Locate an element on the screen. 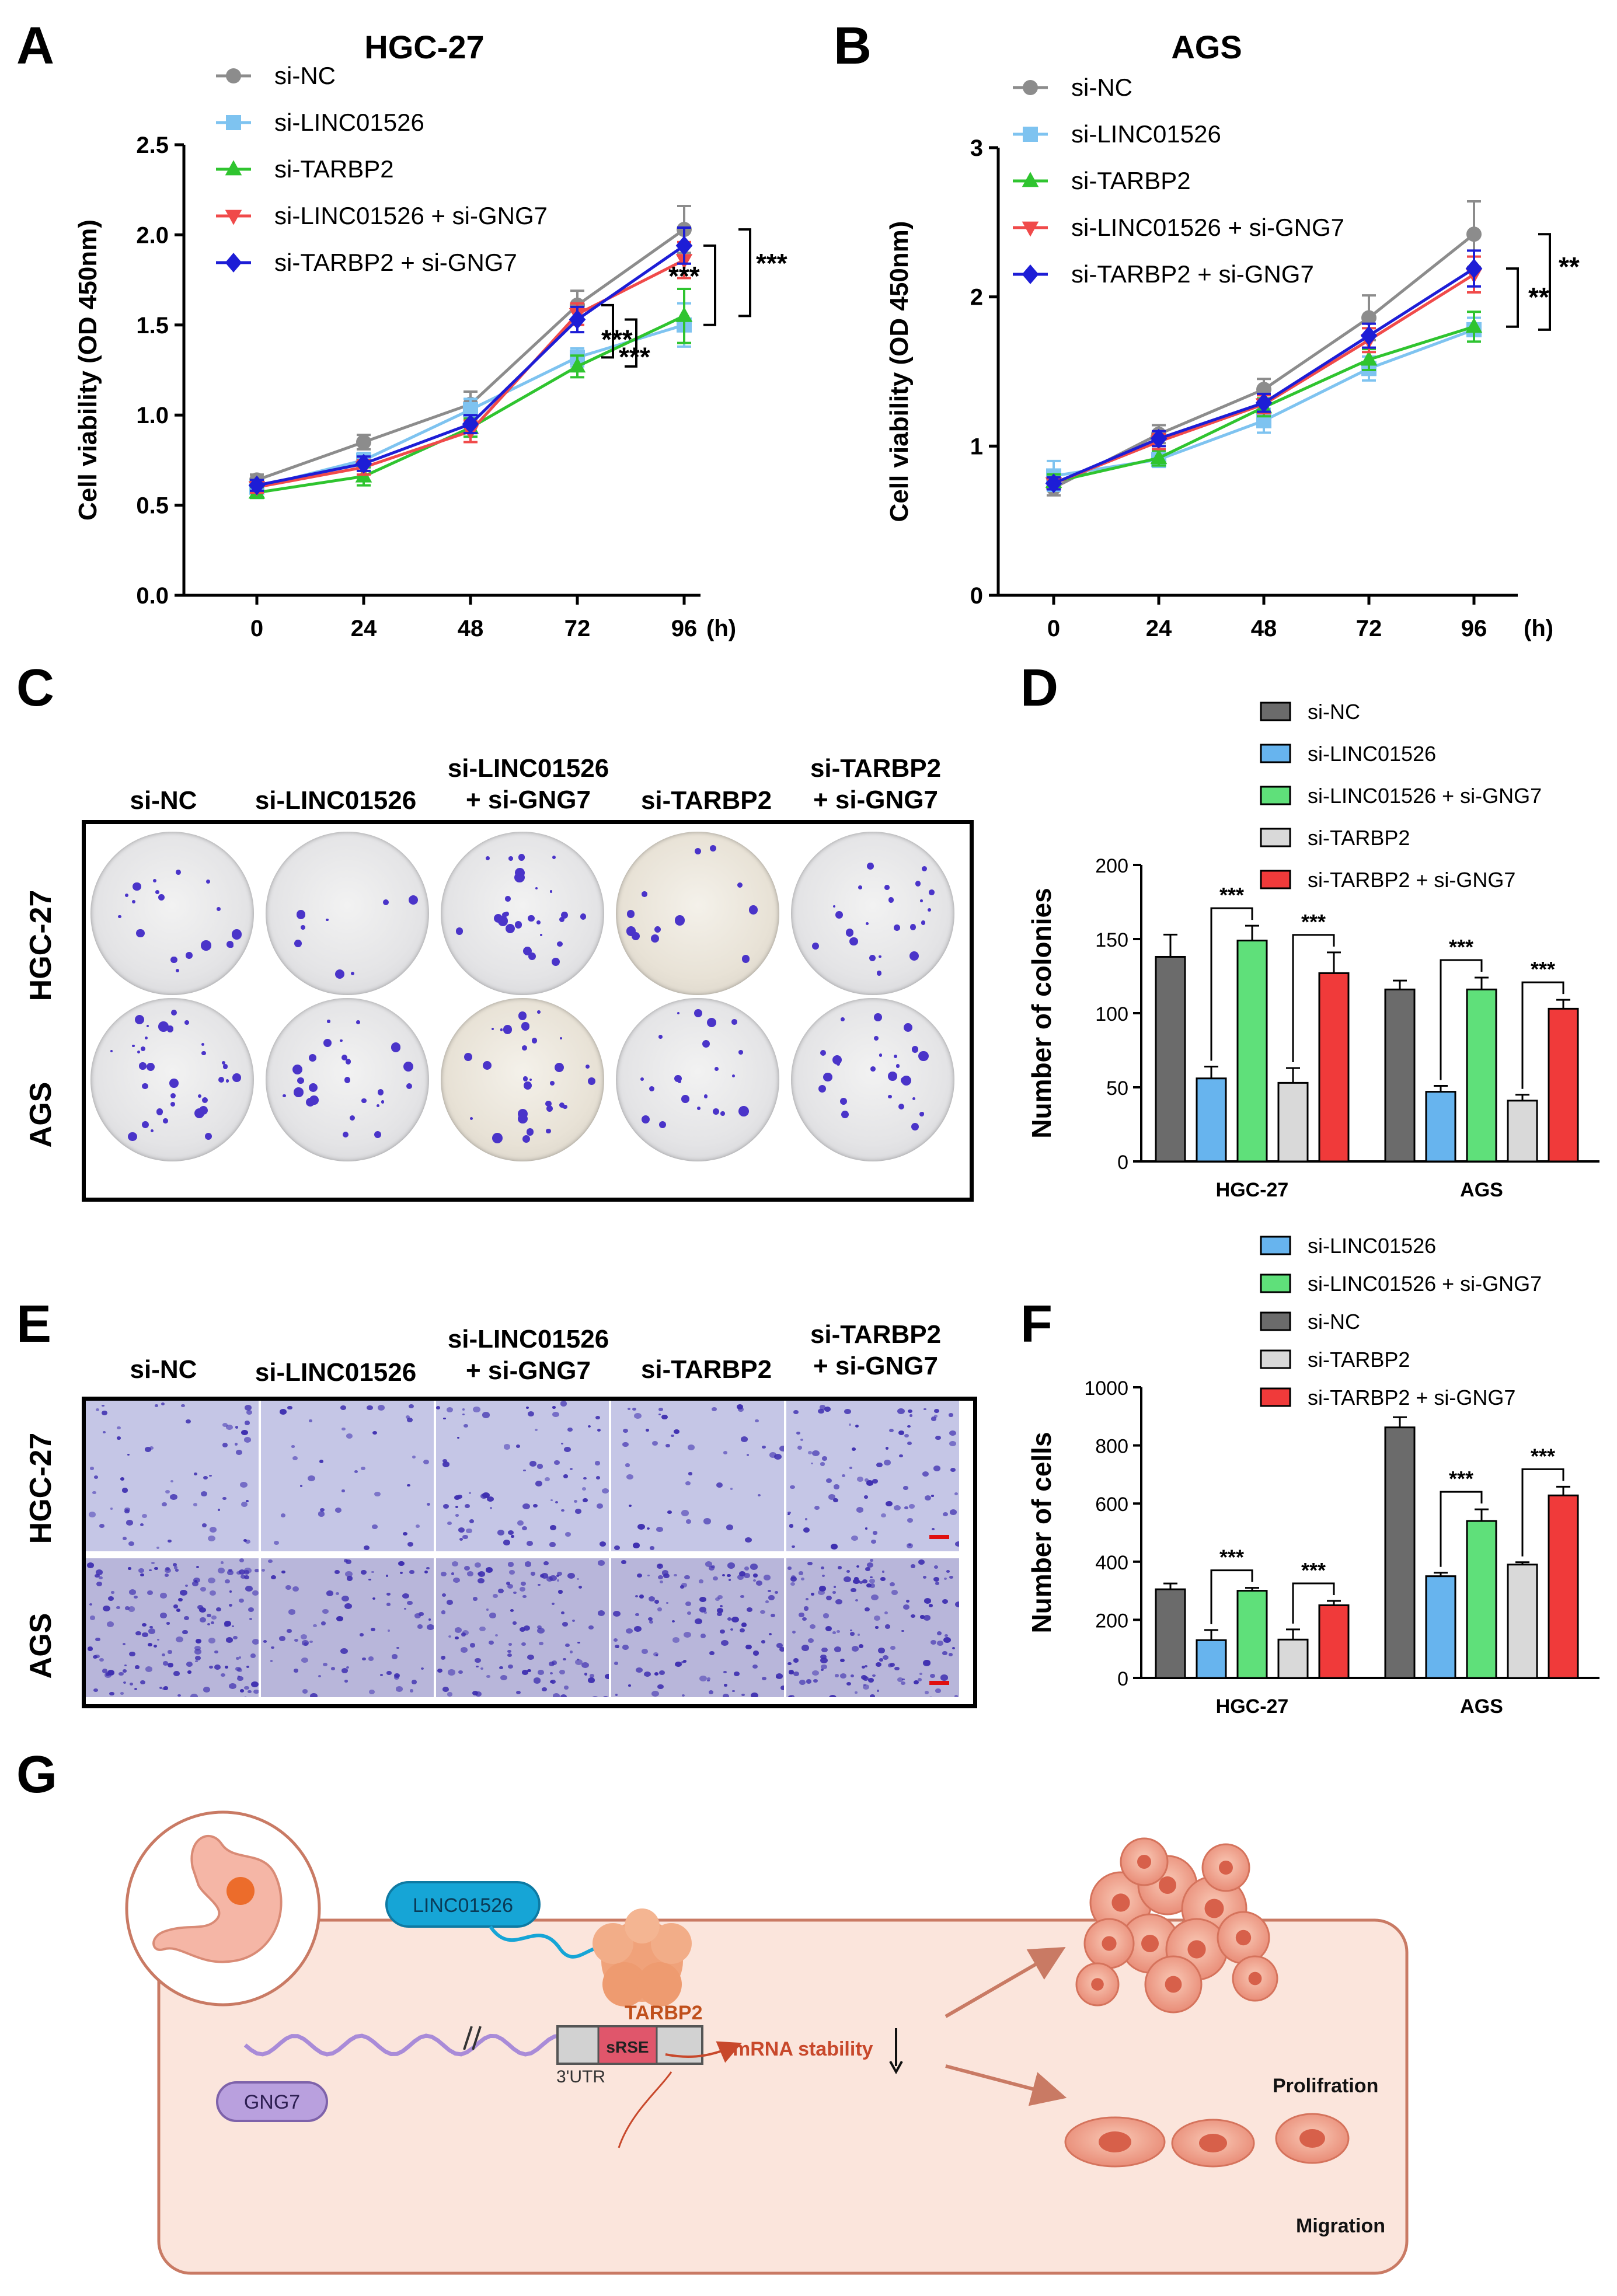 The width and height of the screenshot is (1617, 2296). data-point-si-tarbp2-si-gng7 is located at coordinates (577, 319).